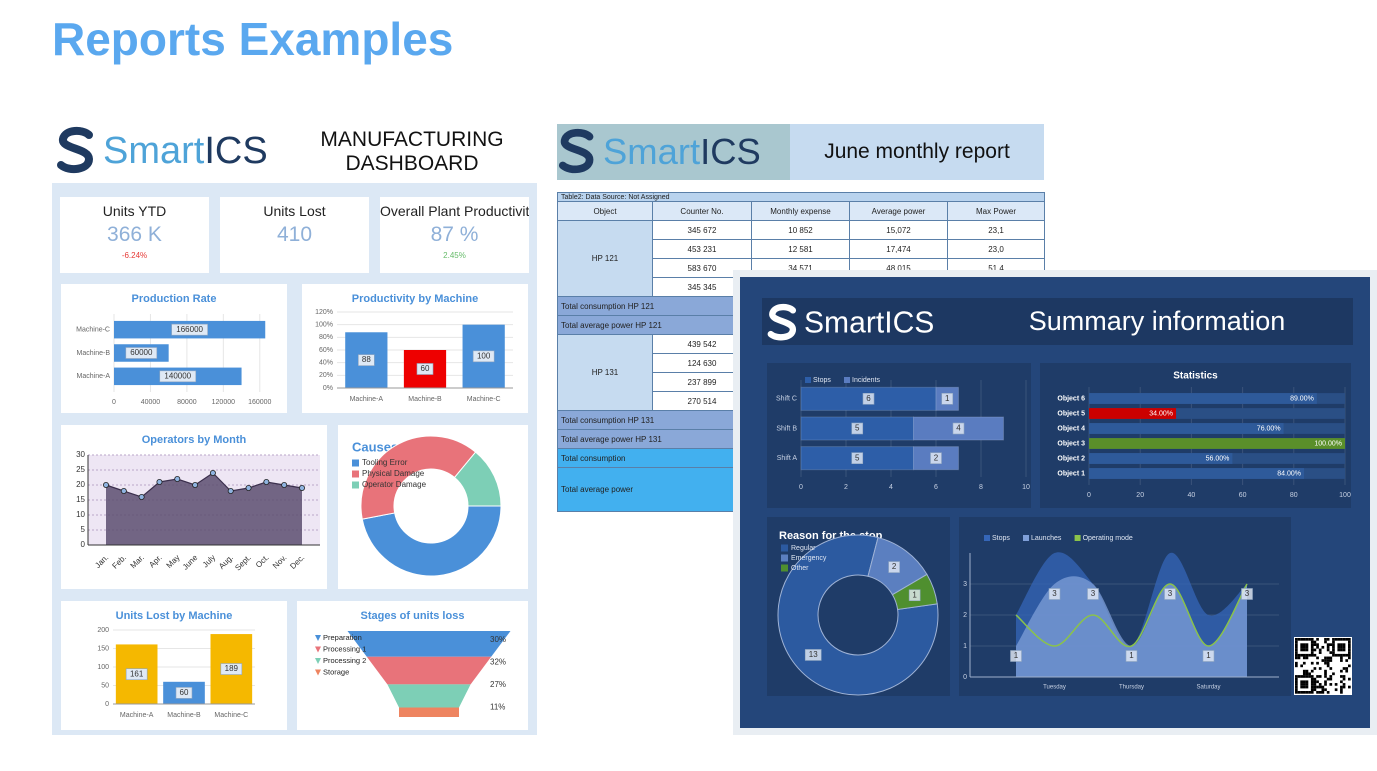 The width and height of the screenshot is (1377, 771). What do you see at coordinates (498, 684) in the screenshot?
I see `data-label: 27%` at bounding box center [498, 684].